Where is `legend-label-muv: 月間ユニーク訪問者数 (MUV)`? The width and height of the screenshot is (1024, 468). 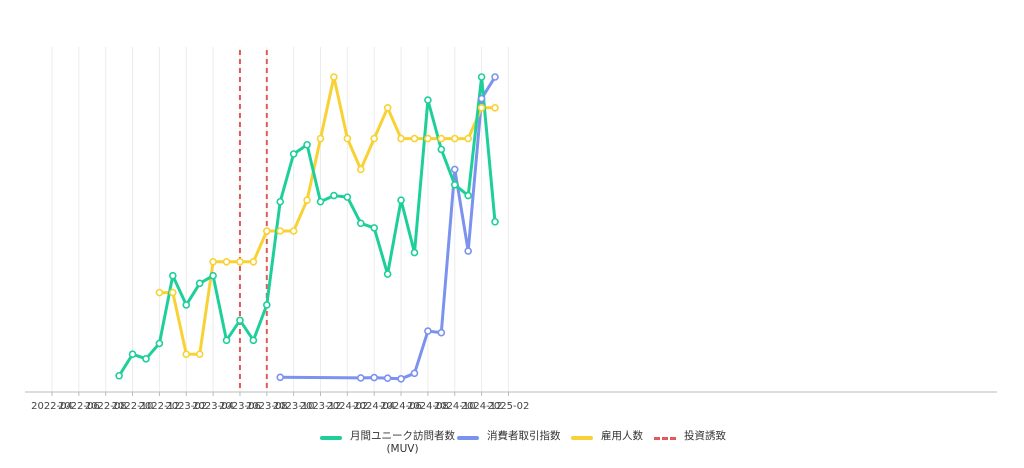 legend-label-muv: 月間ユニーク訪問者数 (MUV) is located at coordinates (402, 442).